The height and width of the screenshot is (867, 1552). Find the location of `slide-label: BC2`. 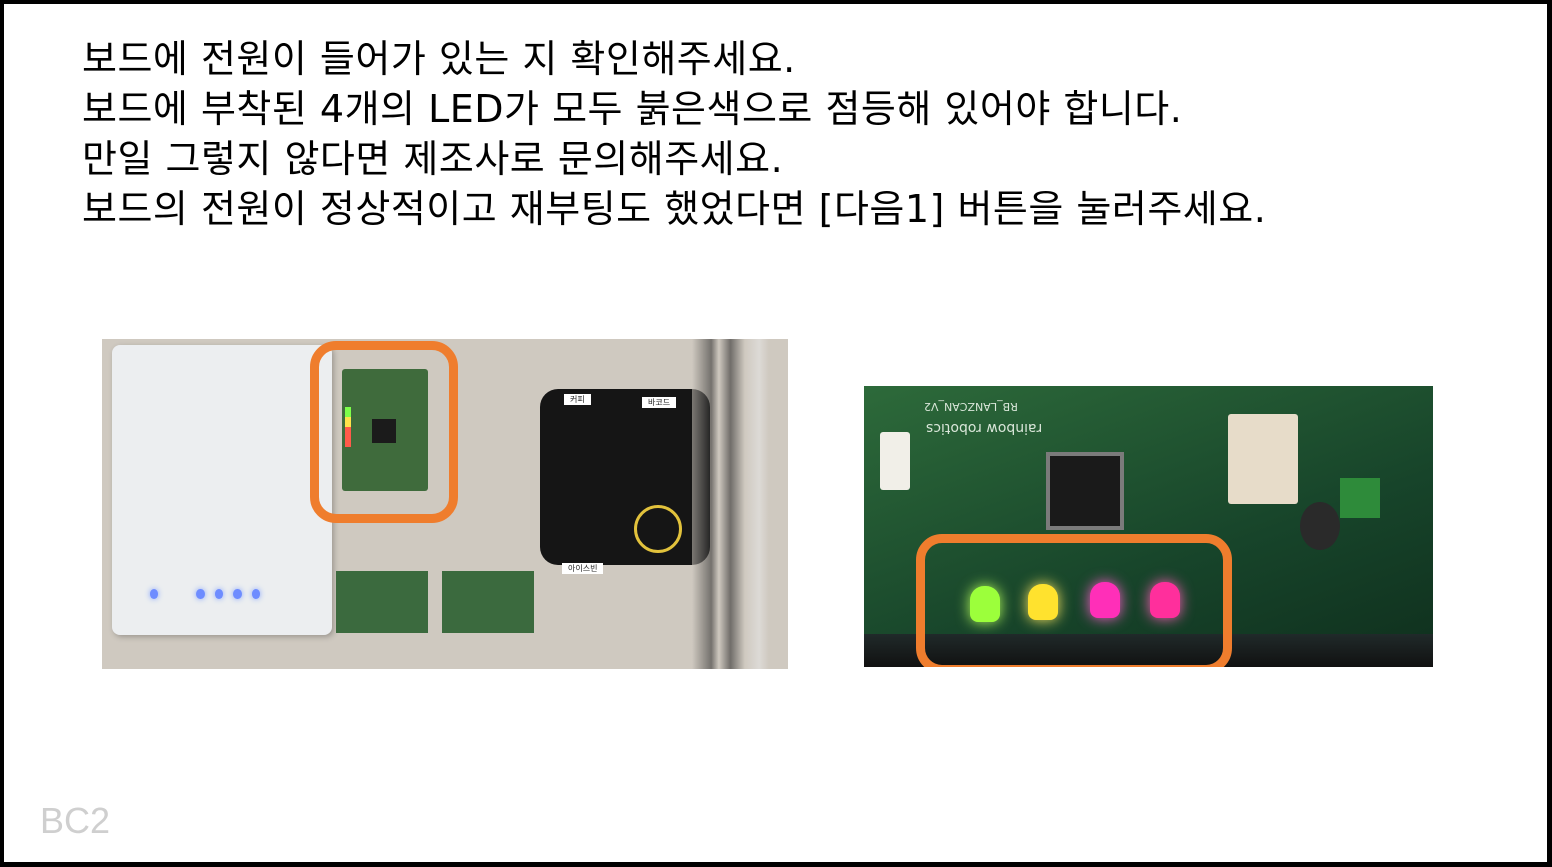

slide-label: BC2 is located at coordinates (75, 820).